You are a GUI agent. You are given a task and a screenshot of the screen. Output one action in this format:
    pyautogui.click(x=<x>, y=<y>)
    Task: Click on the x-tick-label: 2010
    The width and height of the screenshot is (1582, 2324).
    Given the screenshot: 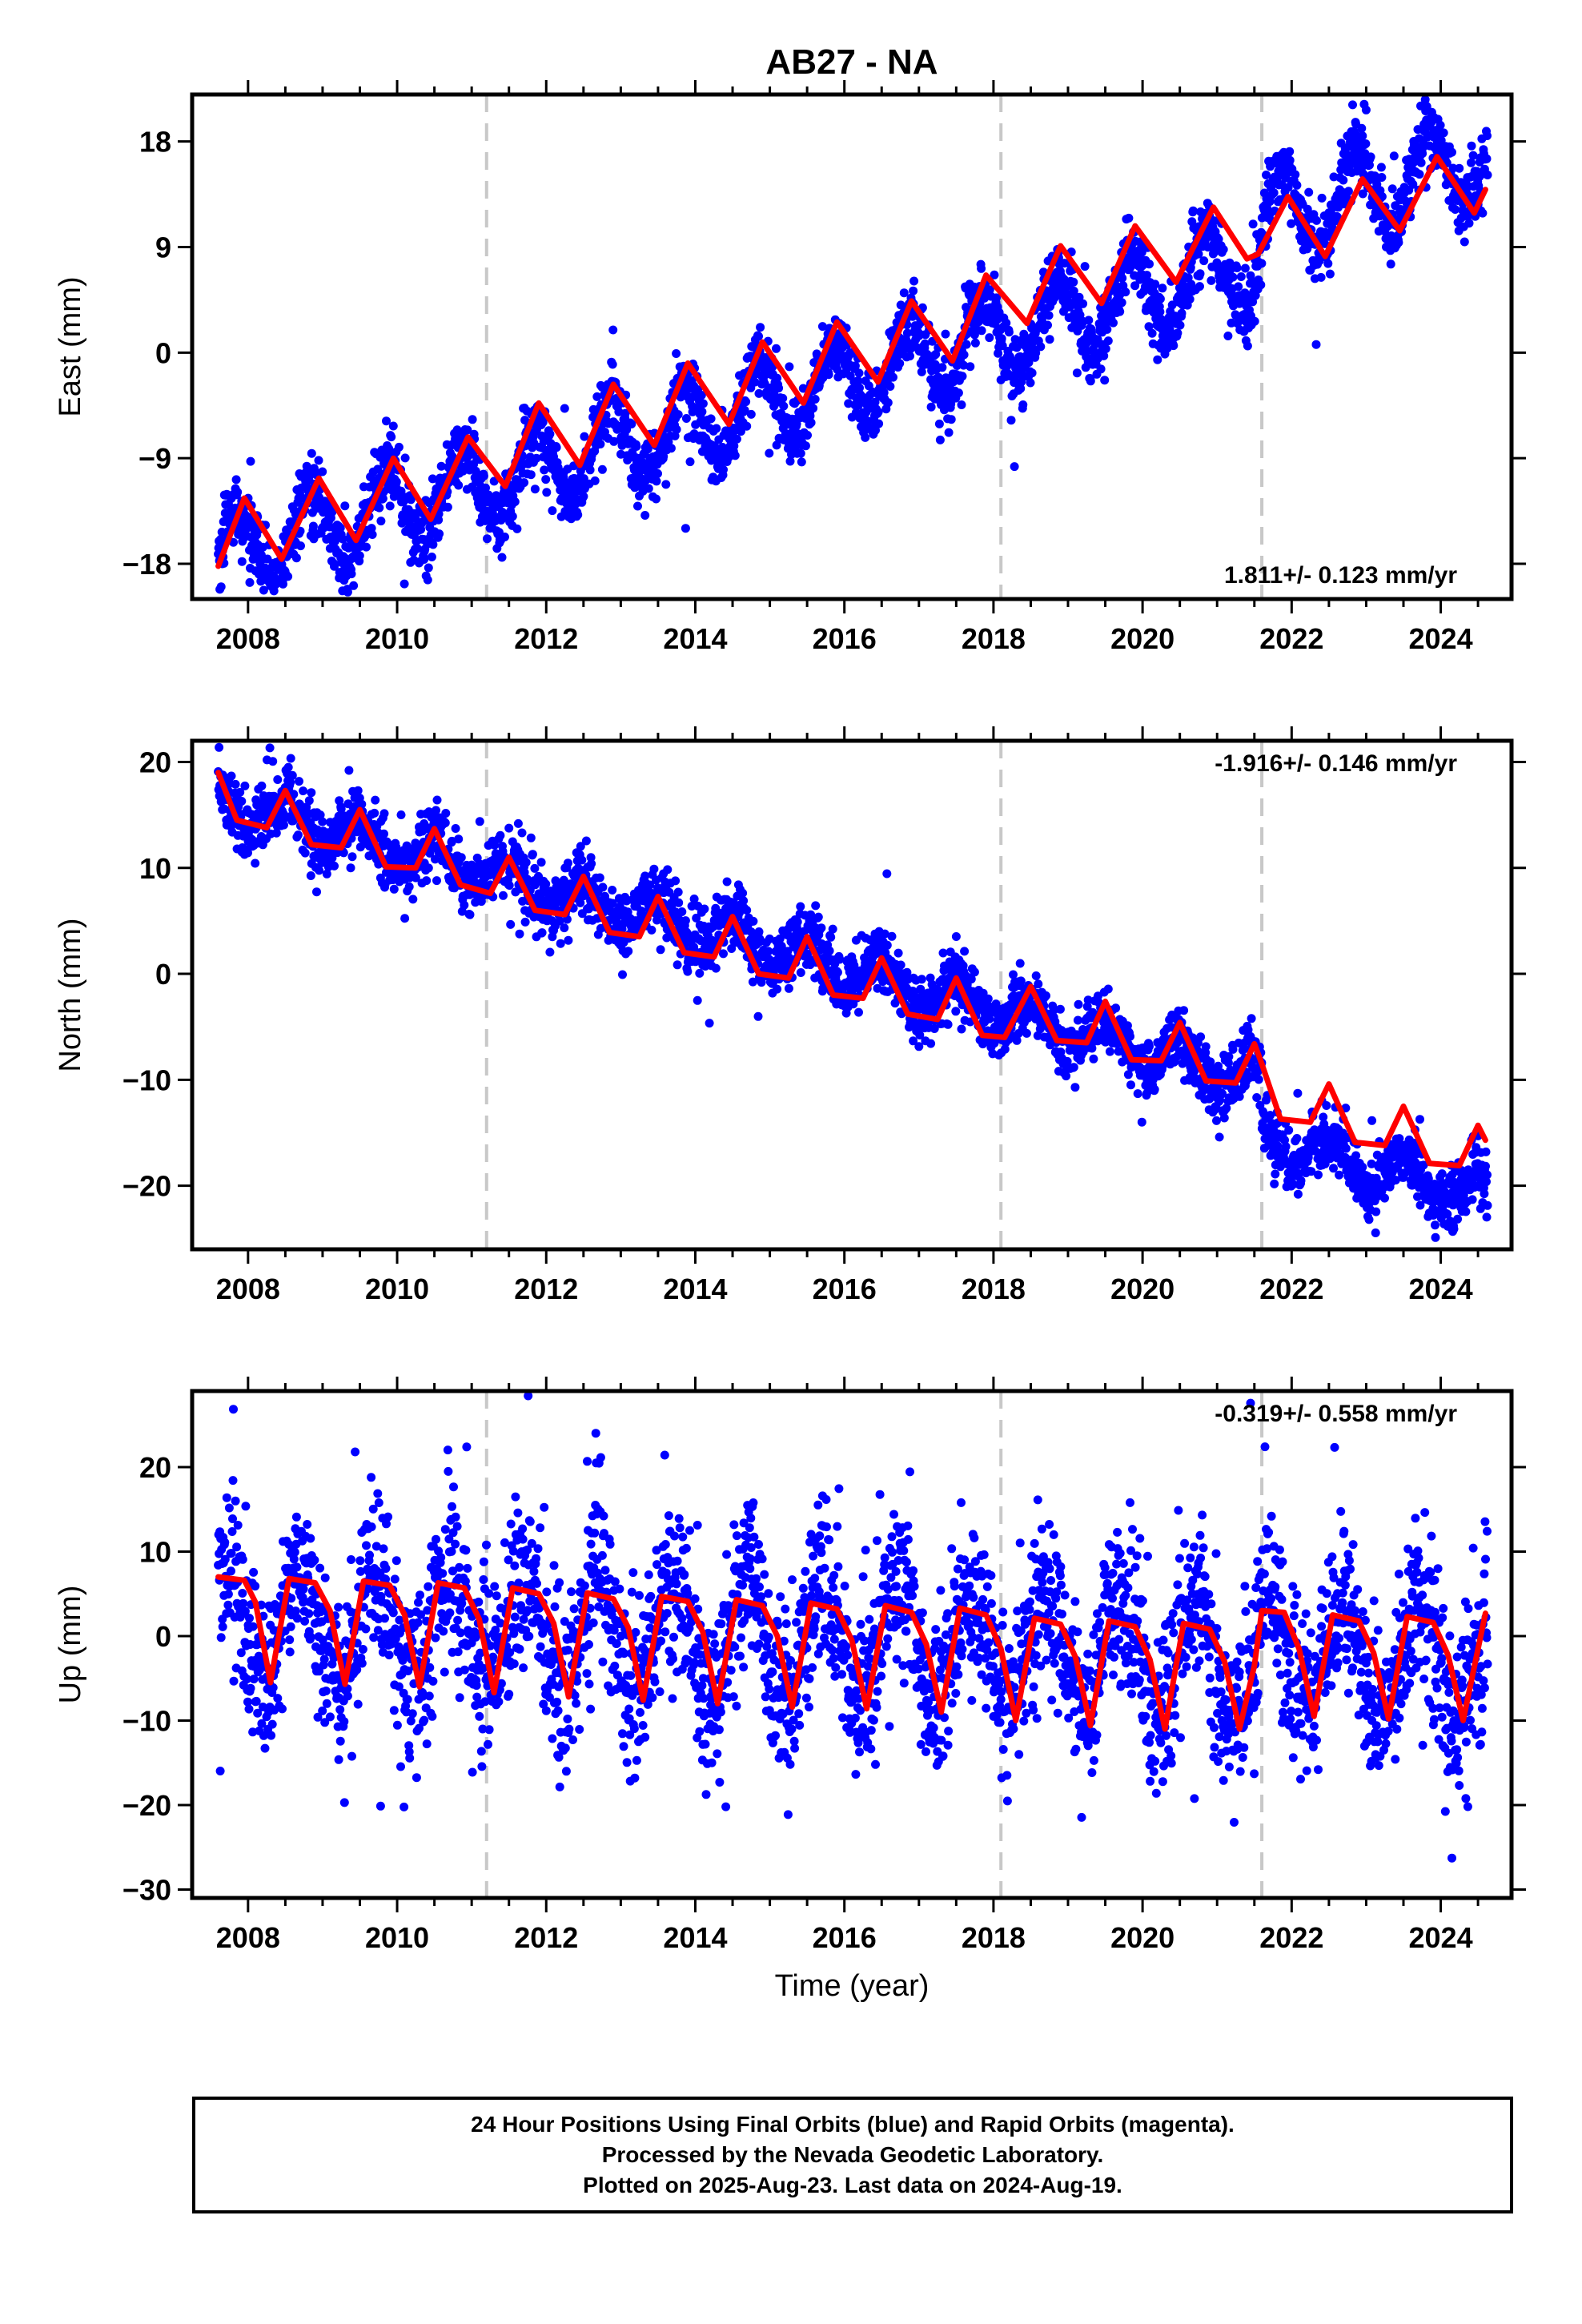 What is the action you would take?
    pyautogui.click(x=397, y=638)
    